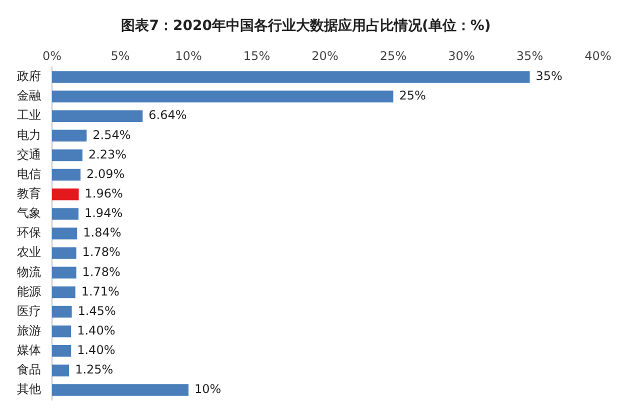  Describe the element at coordinates (94, 369) in the screenshot. I see `data-label: 1.25%` at that location.